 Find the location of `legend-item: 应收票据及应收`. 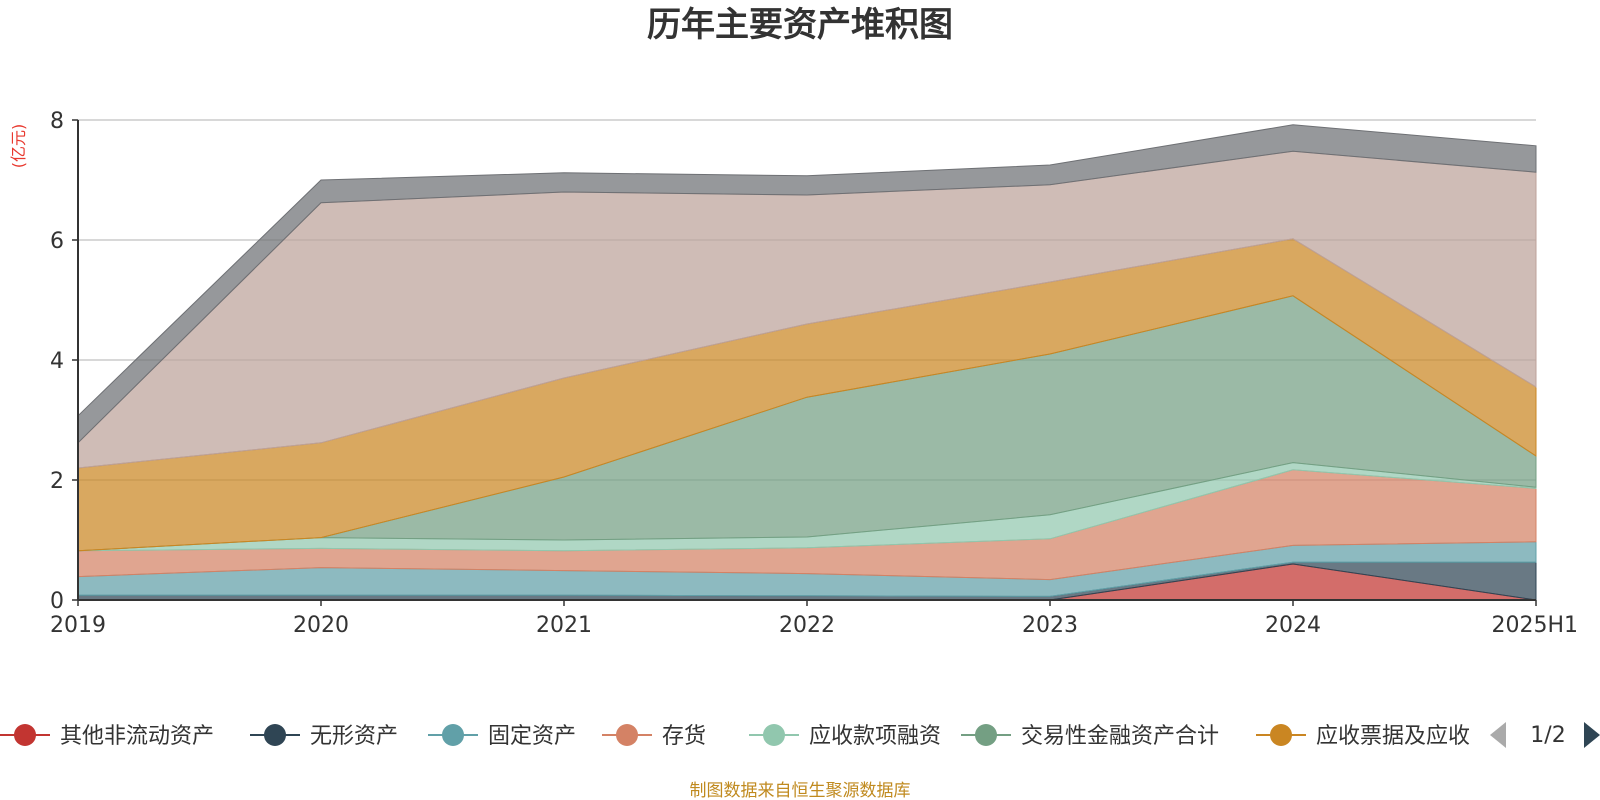

legend-item: 应收票据及应收 is located at coordinates (1363, 736).